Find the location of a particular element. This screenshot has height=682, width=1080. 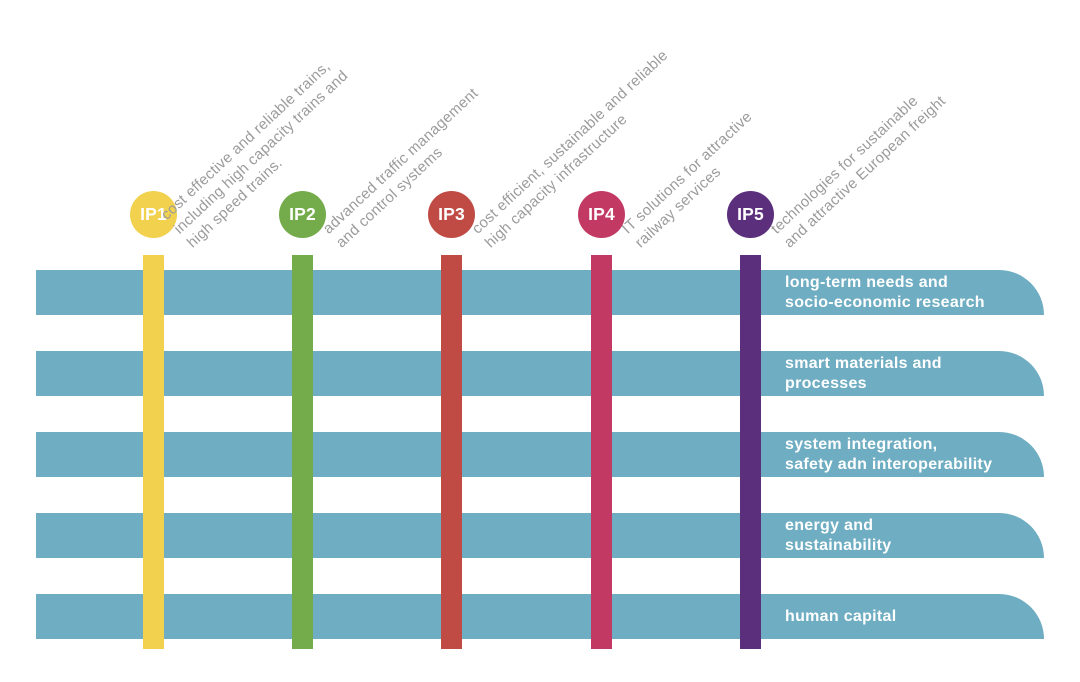

theme-label: energy and sustainability is located at coordinates (838, 535).